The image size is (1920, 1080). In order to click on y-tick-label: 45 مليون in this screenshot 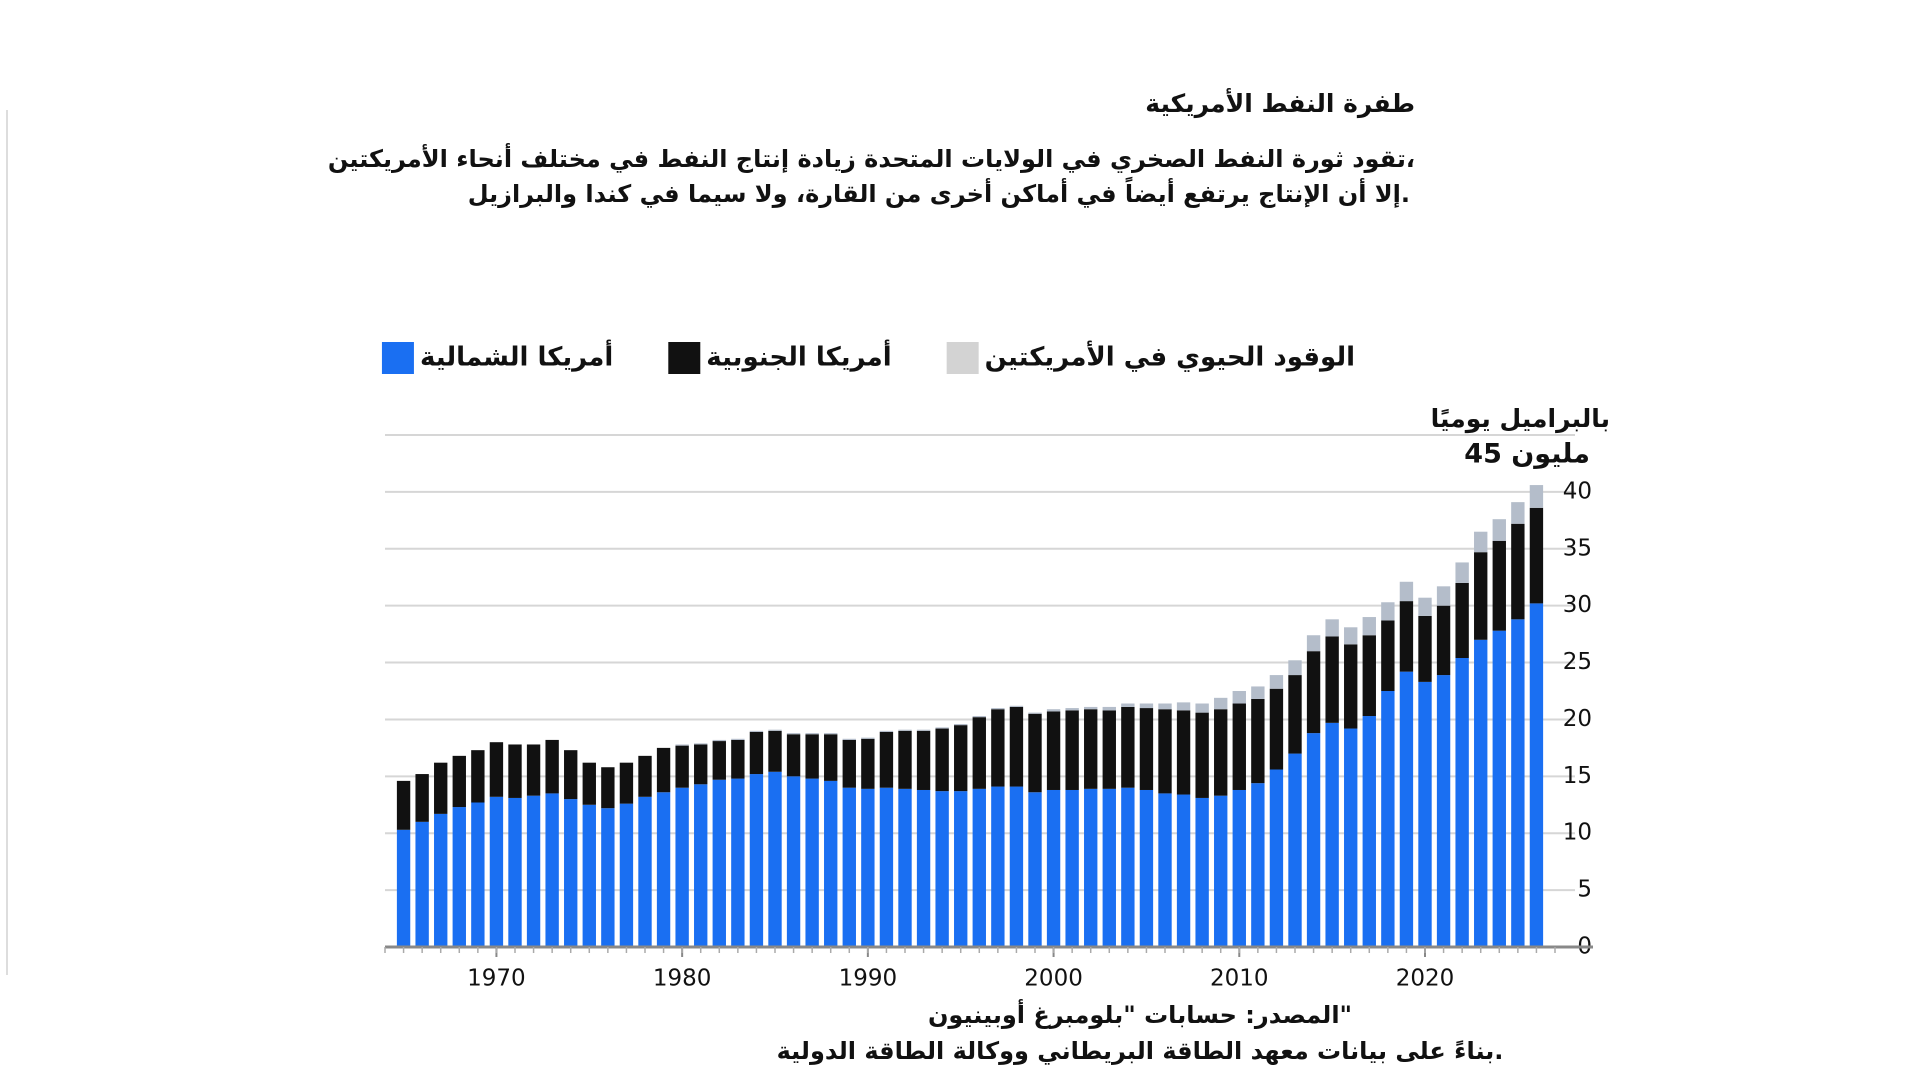, I will do `click(1527, 454)`.